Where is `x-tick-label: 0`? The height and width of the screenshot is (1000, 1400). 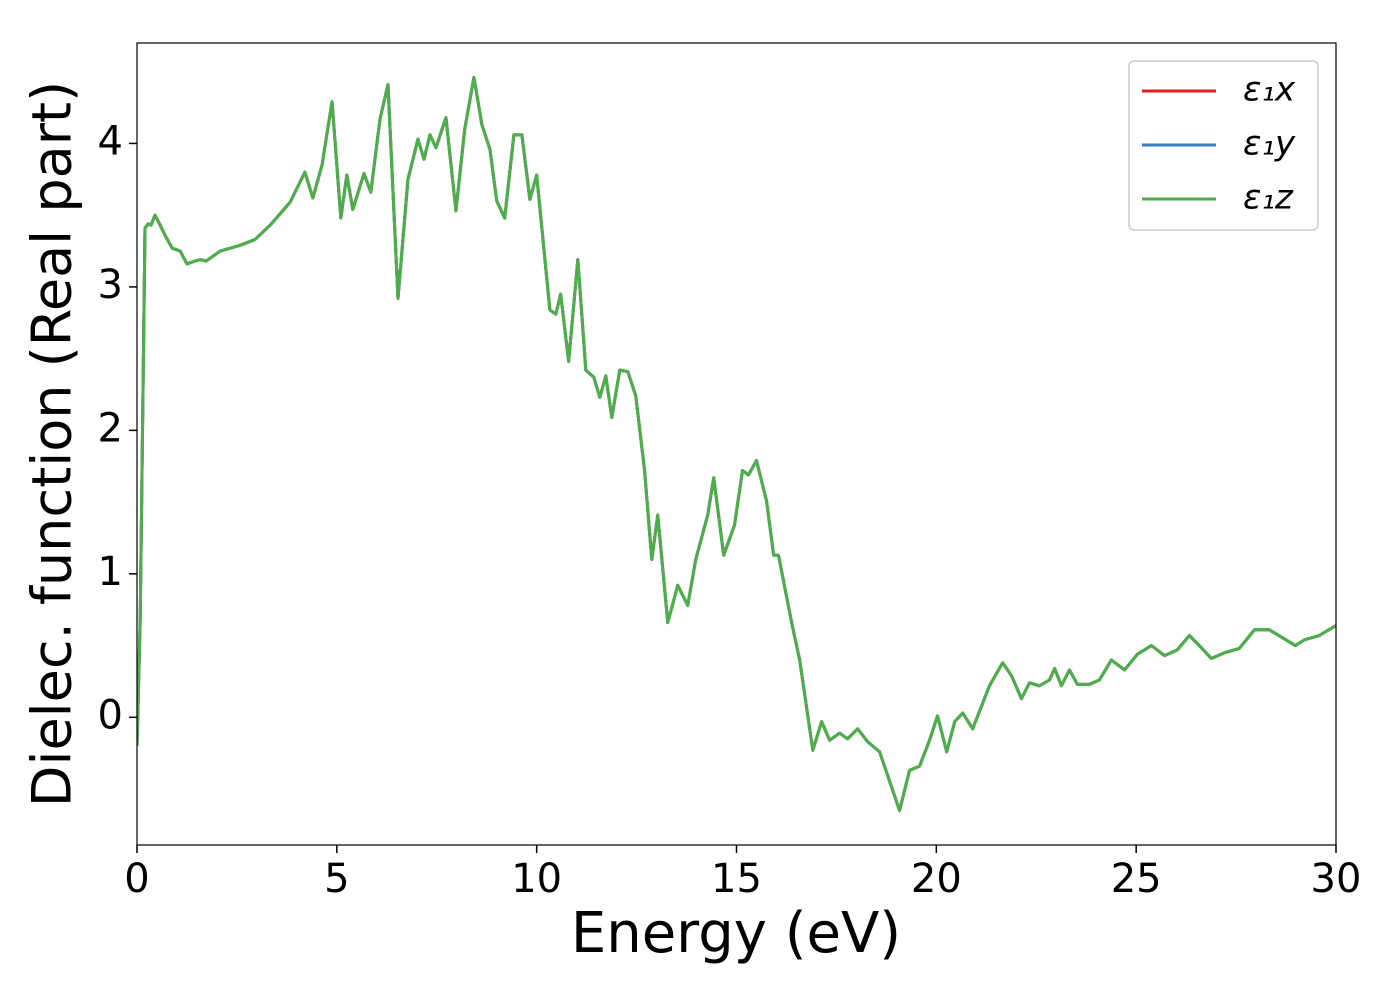 x-tick-label: 0 is located at coordinates (136, 879).